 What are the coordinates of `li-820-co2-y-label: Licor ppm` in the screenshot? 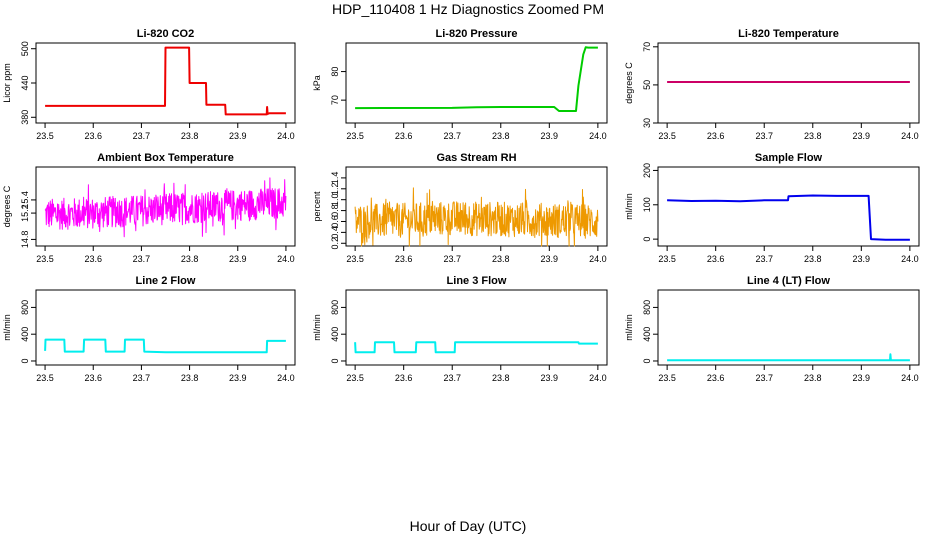 It's located at (7, 83).